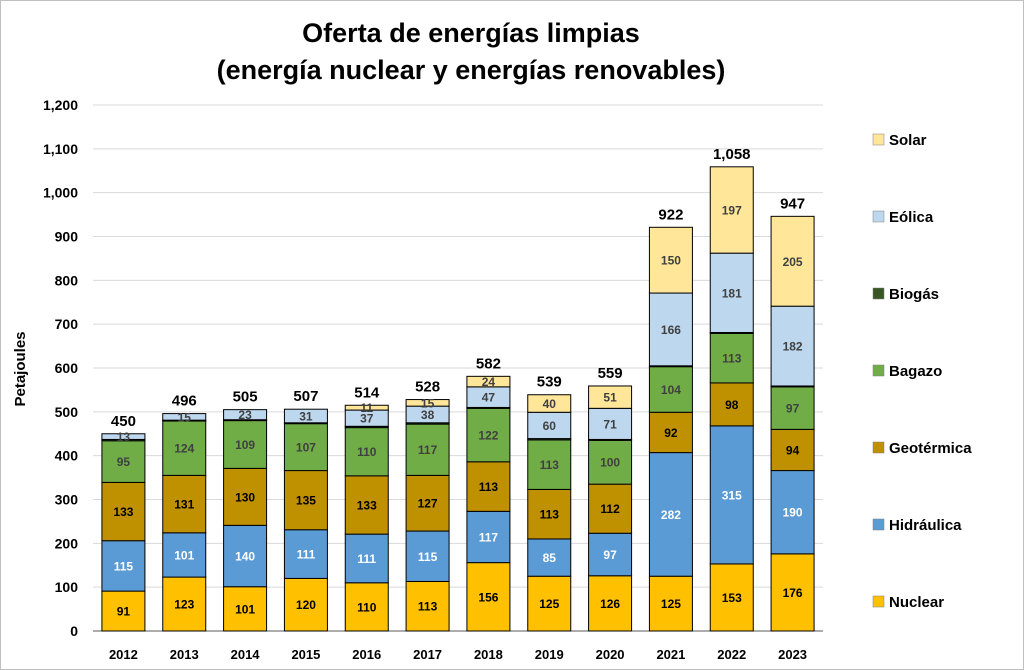  I want to click on data-label: 47, so click(489, 398).